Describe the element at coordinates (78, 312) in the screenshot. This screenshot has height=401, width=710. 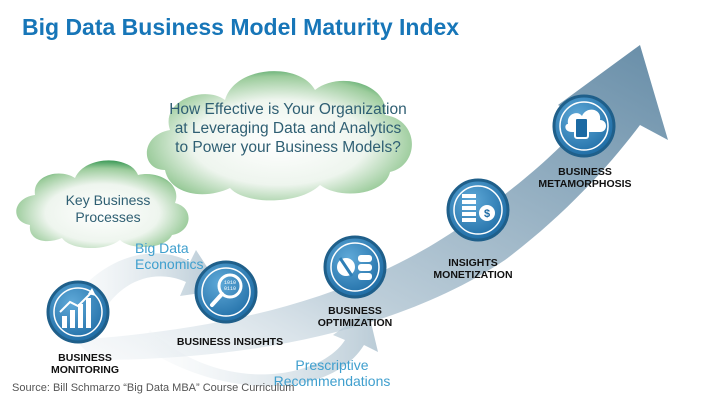
I see `bar-chart-icon` at that location.